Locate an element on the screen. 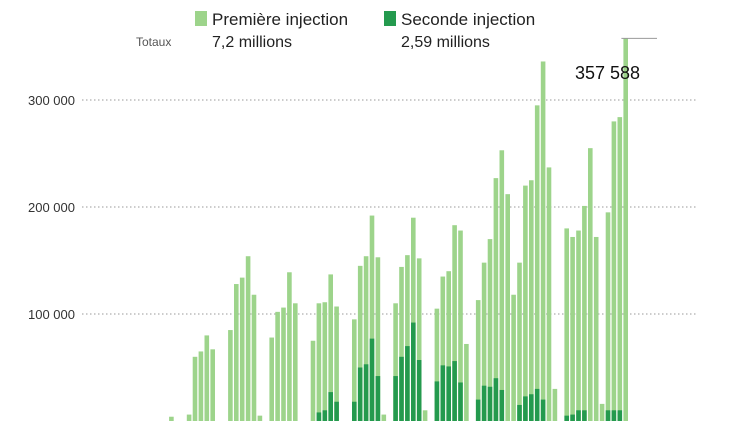 This screenshot has height=421, width=749. legend-swatch-seconde is located at coordinates (390, 18).